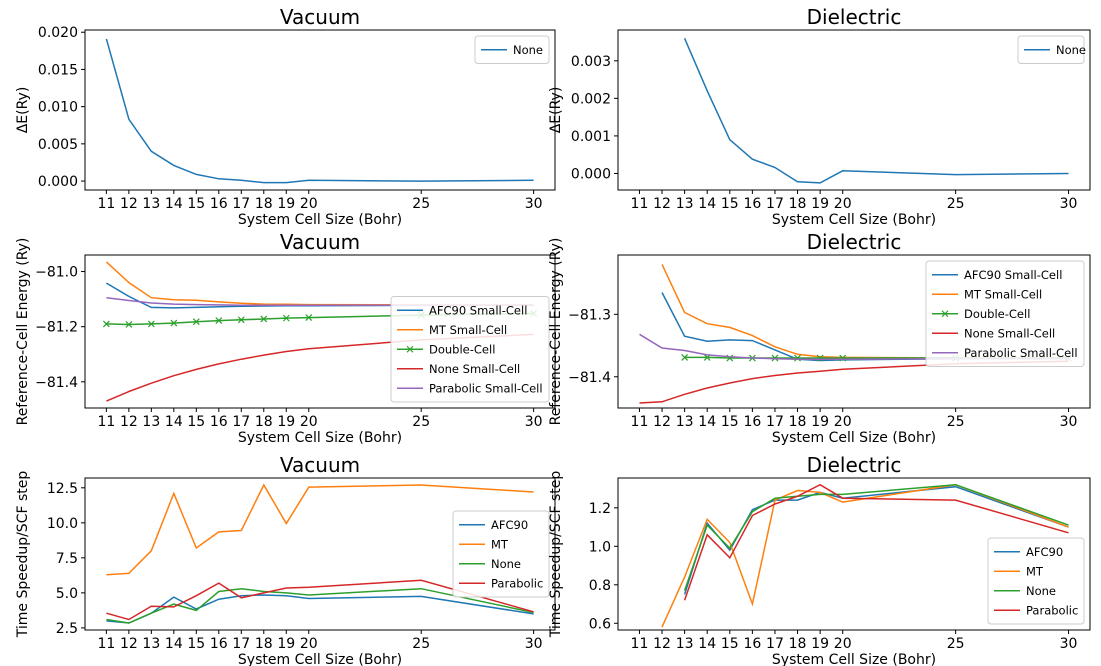 This screenshot has width=1101, height=666. Describe the element at coordinates (591, 137) in the screenshot. I see `y-tick-label: 0.001` at that location.